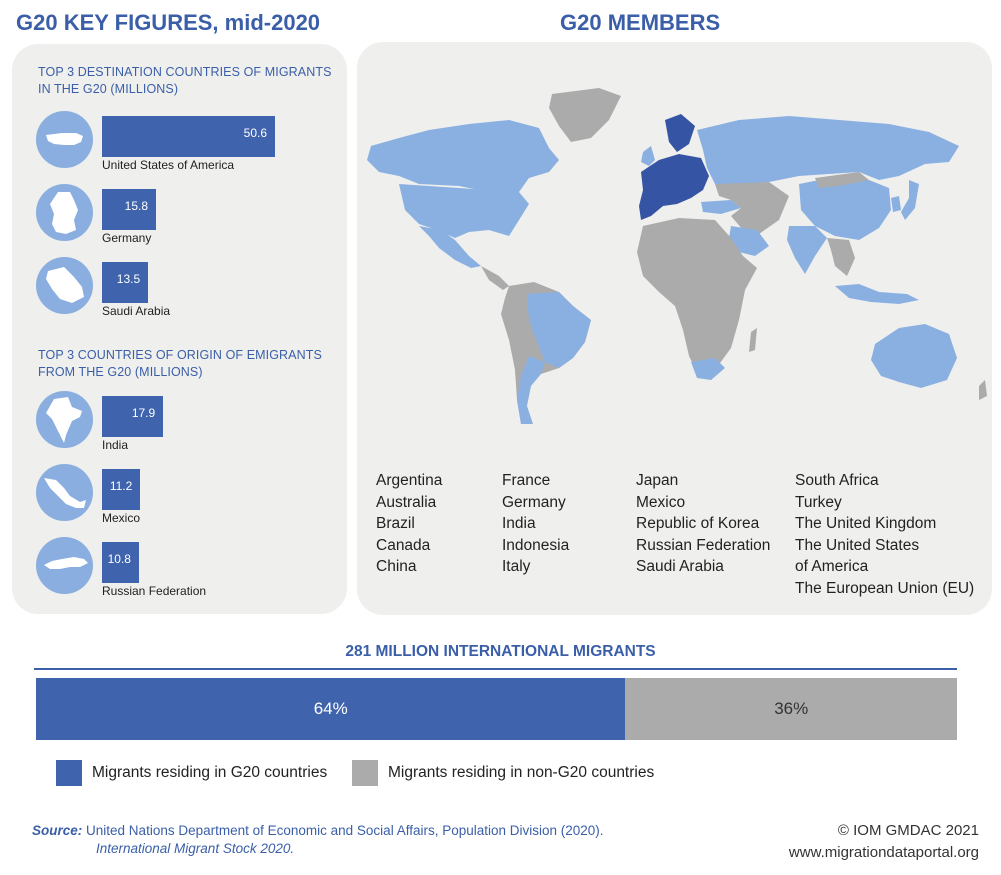  I want to click on member-name: Germany, so click(534, 502).